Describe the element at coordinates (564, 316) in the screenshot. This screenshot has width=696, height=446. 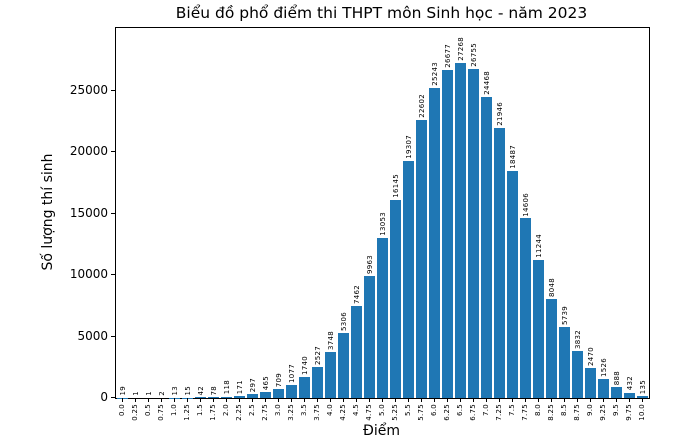
I see `bar-value-label: 5739` at that location.